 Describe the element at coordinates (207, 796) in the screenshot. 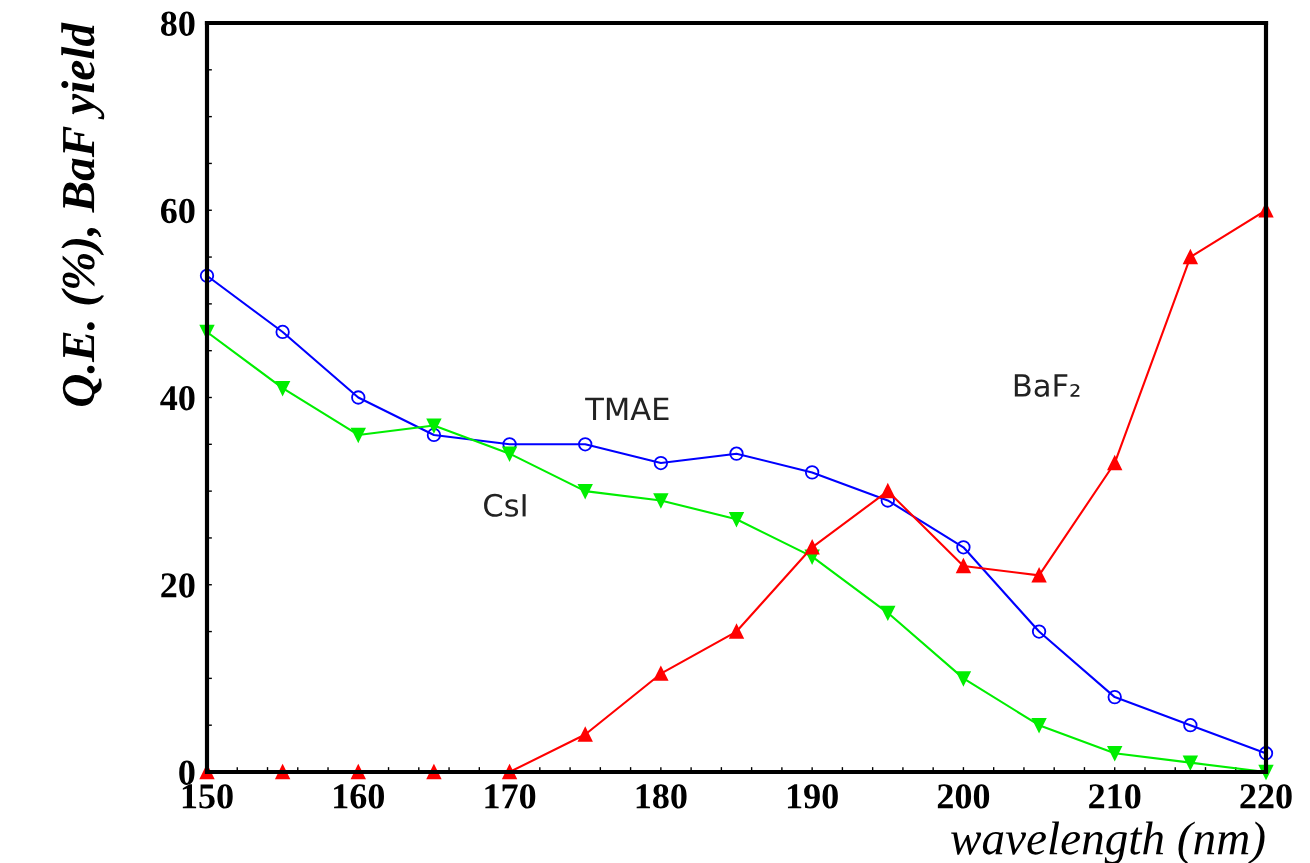

I see `x-tick-label: 150` at that location.